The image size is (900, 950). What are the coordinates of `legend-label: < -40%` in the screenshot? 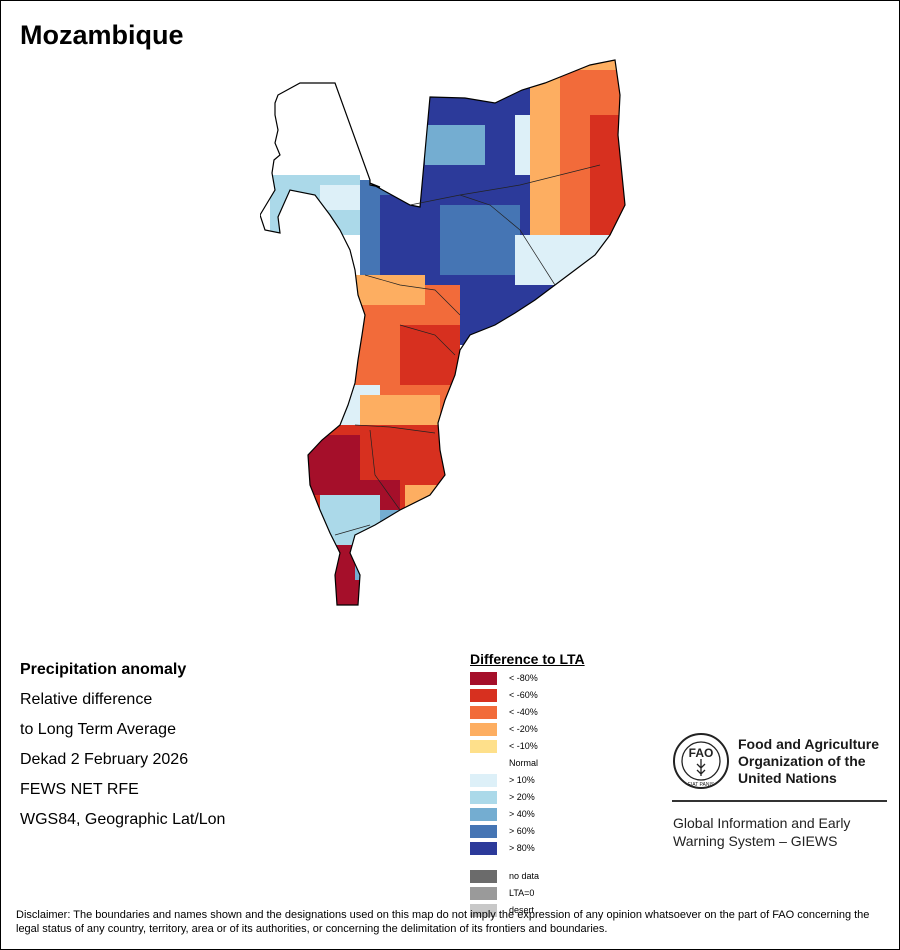 It's located at (523, 712).